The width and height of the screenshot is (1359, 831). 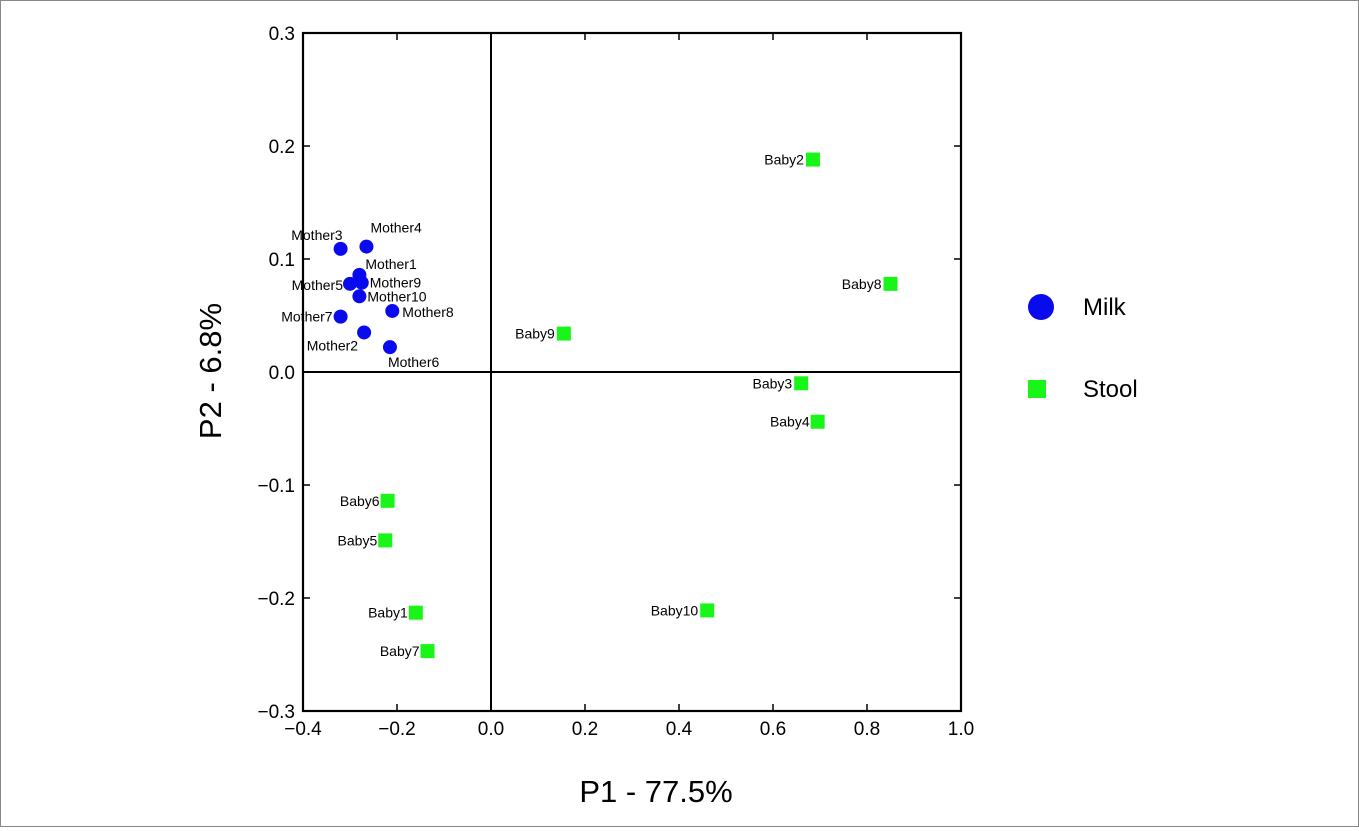 What do you see at coordinates (772, 383) in the screenshot?
I see `point-label-baby3: Baby3` at bounding box center [772, 383].